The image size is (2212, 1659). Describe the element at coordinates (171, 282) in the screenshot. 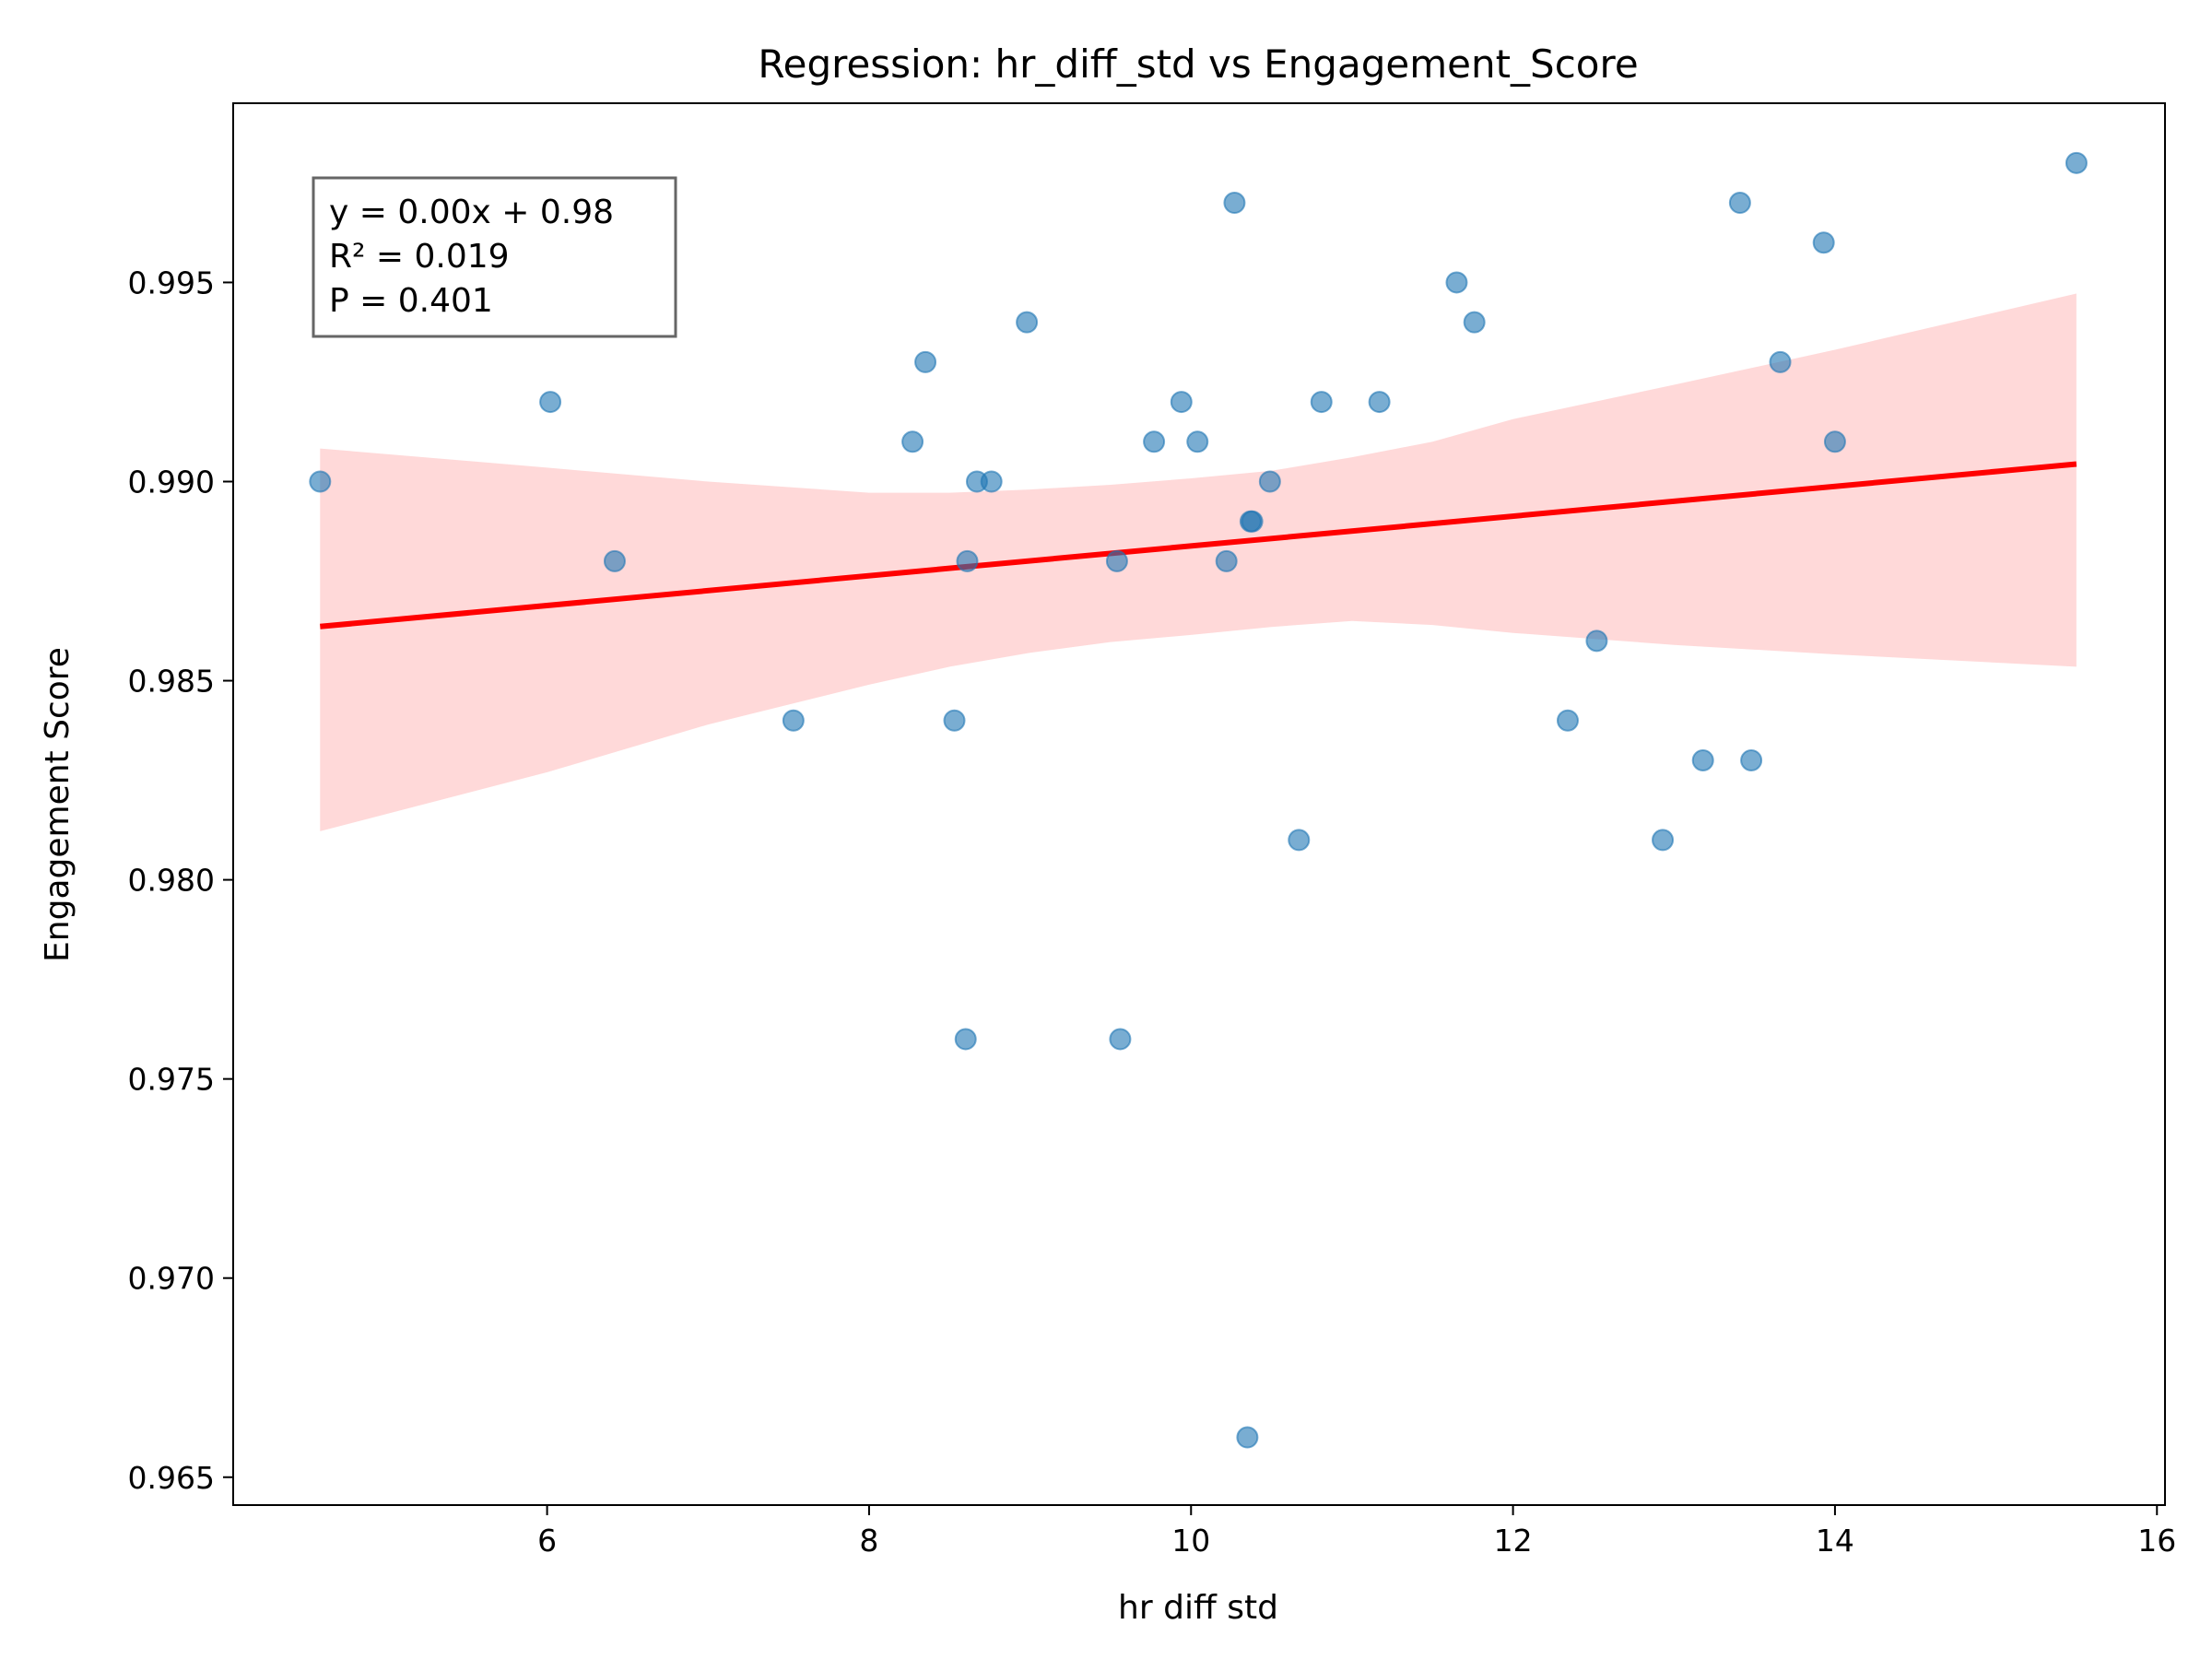

I see `y-tick-label-0.995: 0.995` at that location.